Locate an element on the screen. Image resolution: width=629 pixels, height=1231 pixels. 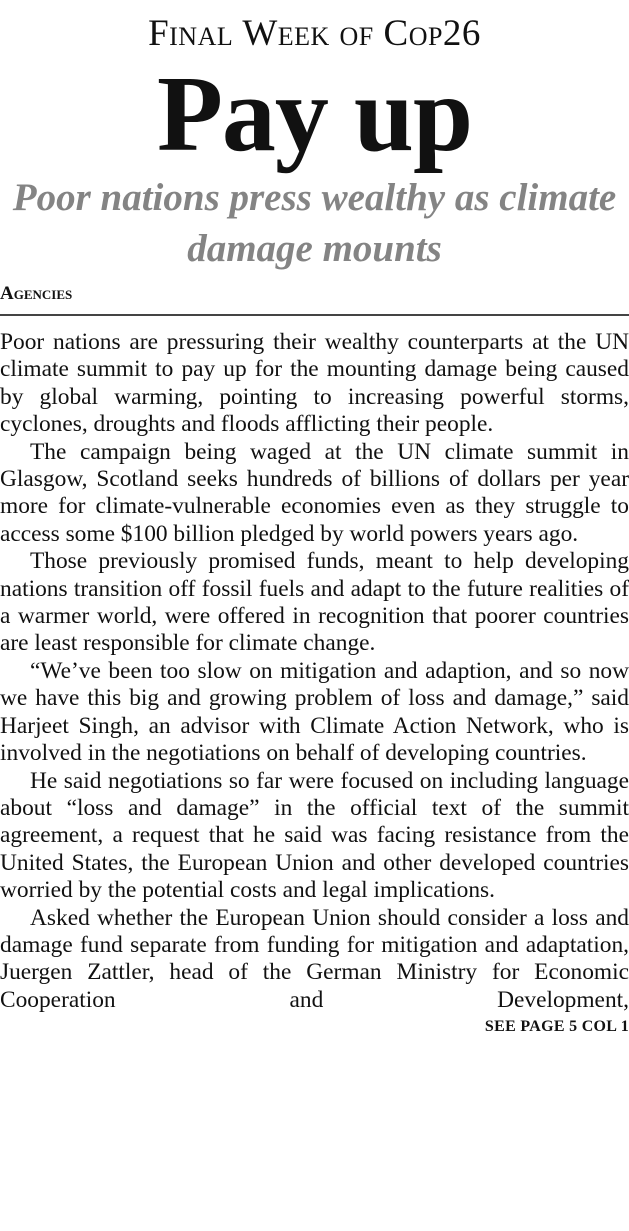
divider is located at coordinates (314, 315).